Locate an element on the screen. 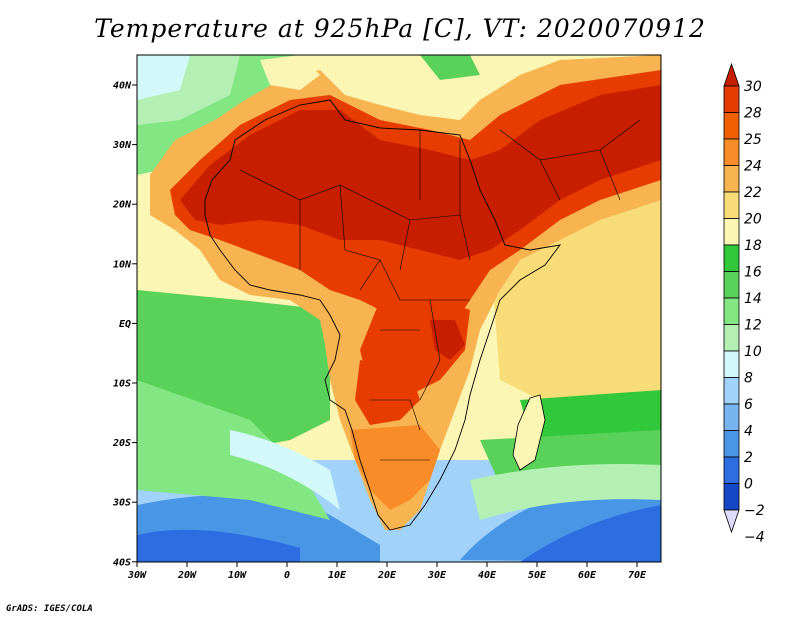 Image resolution: width=800 pixels, height=618 pixels. latitude-axis: 40N 30N 20N 10N EQ 10S 20S 30S 40S is located at coordinates (124, 324).